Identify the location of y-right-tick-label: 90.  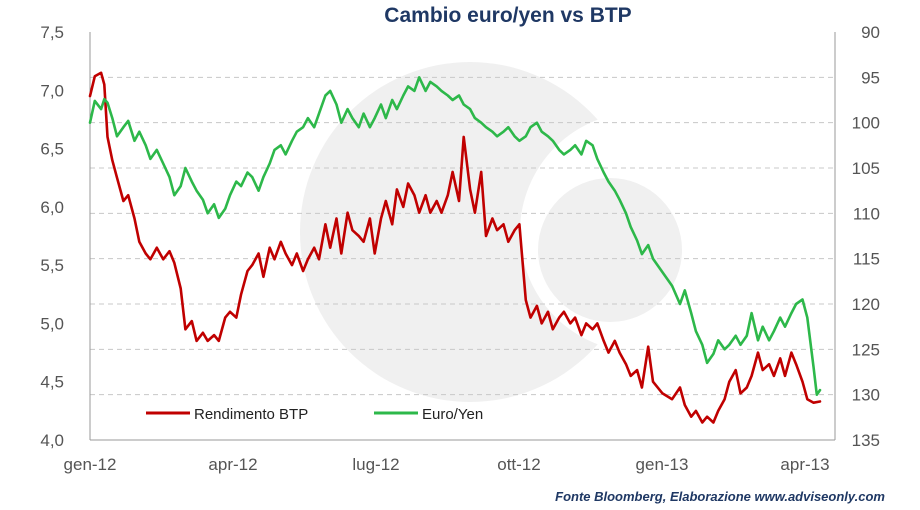
(870, 32).